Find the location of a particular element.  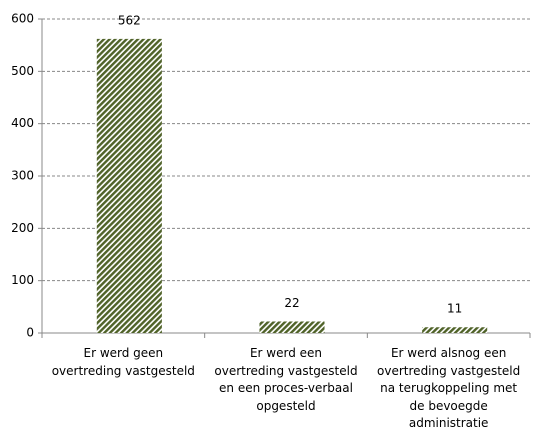

x-tick-label: Er werd geen overtreding vastgesteld is located at coordinates (123, 362).